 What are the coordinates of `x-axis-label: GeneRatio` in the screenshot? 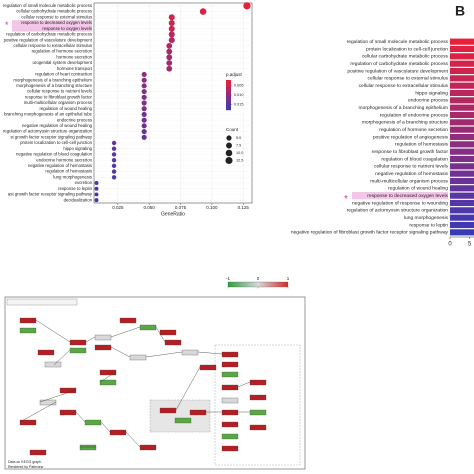 It's located at (173, 214).